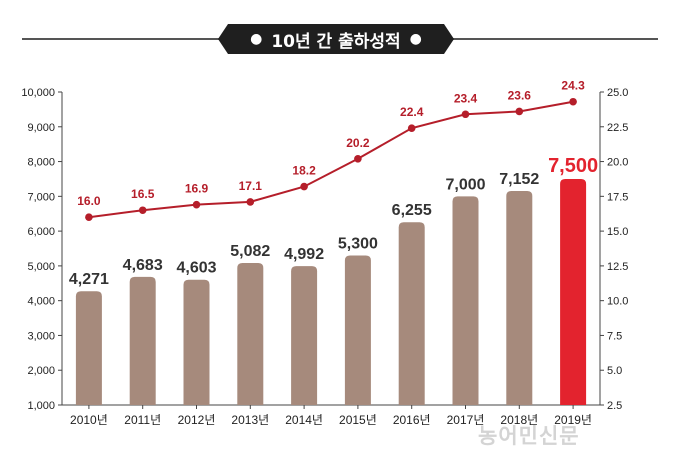 The height and width of the screenshot is (456, 680). What do you see at coordinates (617, 93) in the screenshot?
I see `y-right-tick-label: 25.0` at bounding box center [617, 93].